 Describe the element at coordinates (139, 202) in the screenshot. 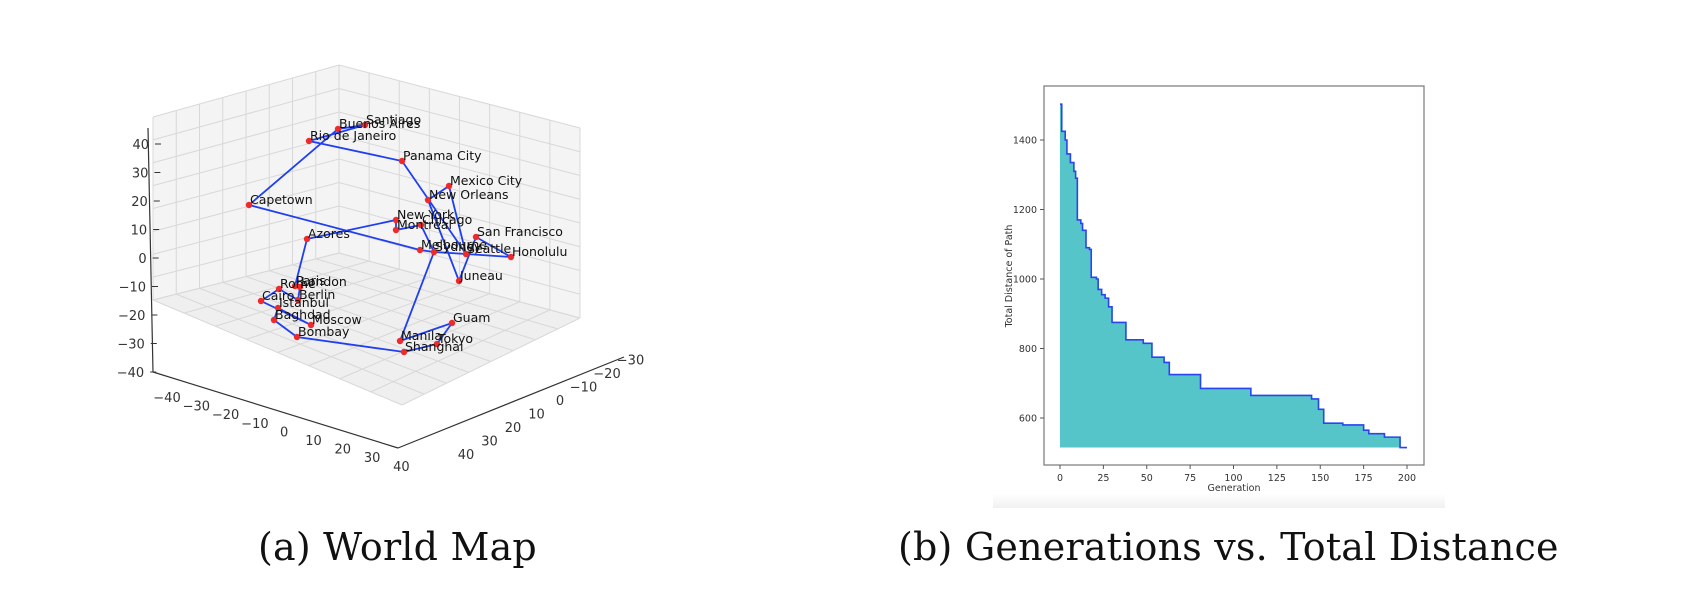

I see `z-tick-label: 20` at that location.